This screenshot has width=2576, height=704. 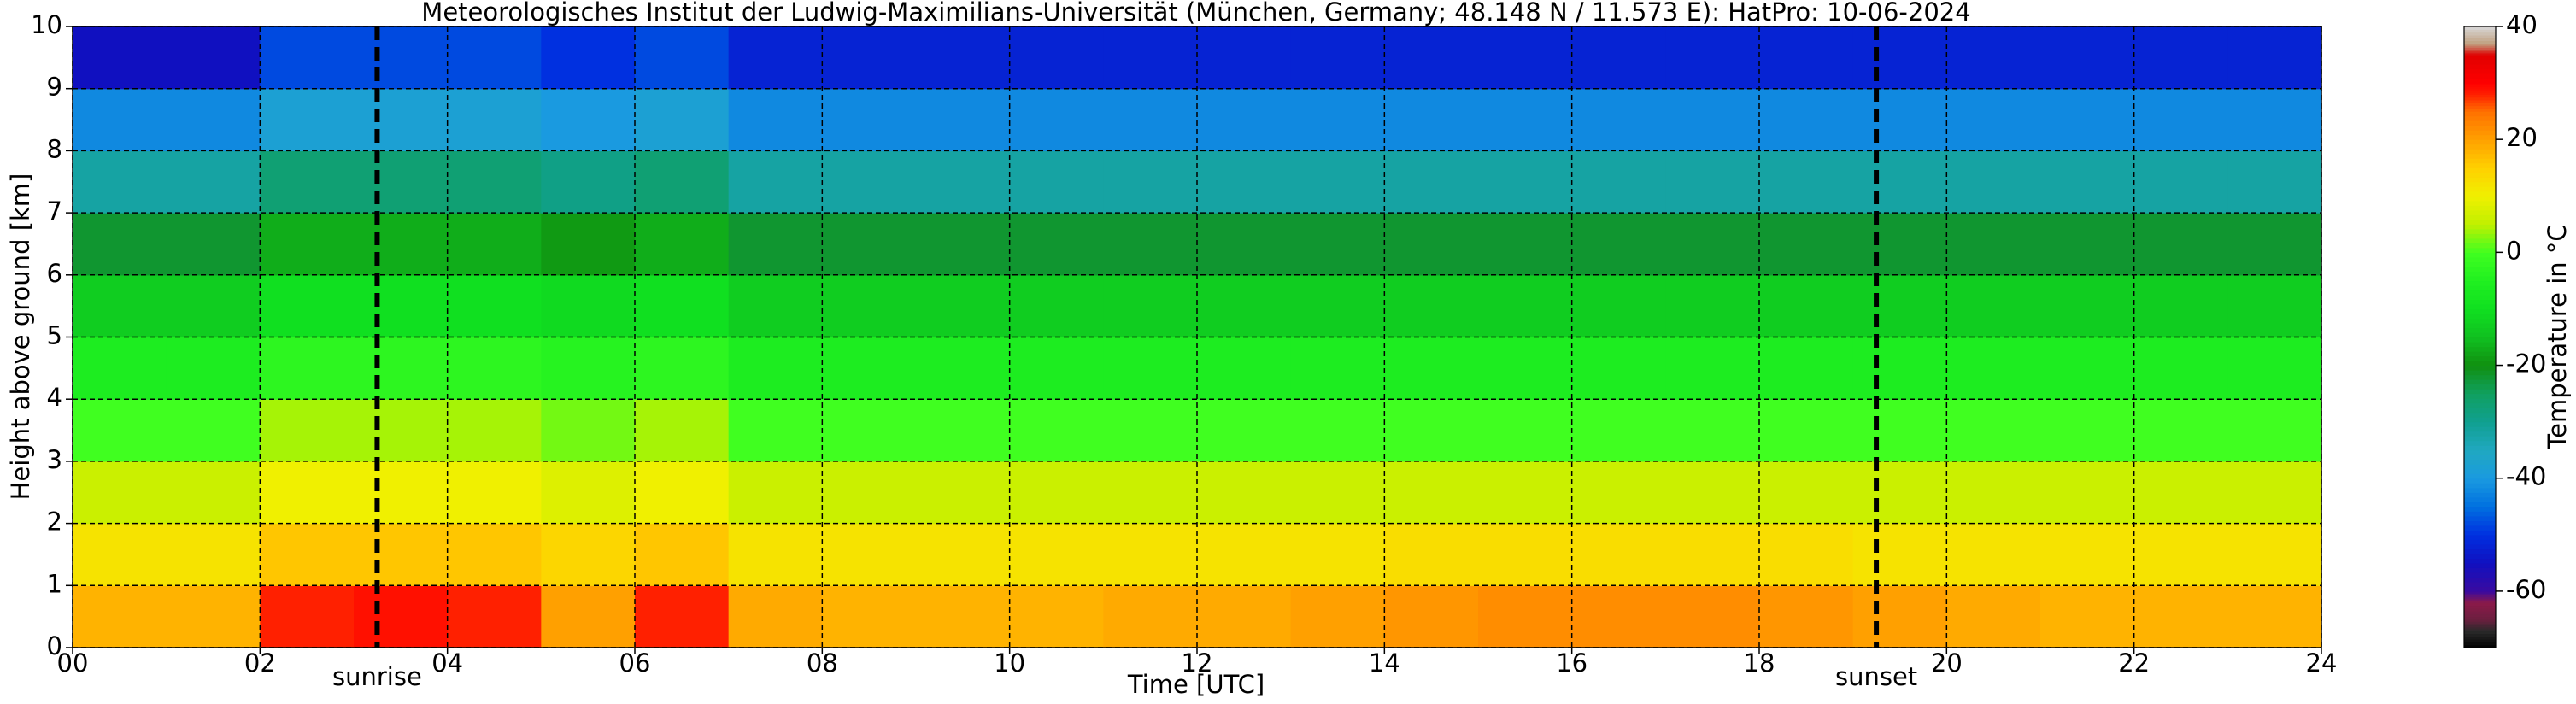 What do you see at coordinates (2513, 250) in the screenshot?
I see `colorbar-tick-label: 0` at bounding box center [2513, 250].